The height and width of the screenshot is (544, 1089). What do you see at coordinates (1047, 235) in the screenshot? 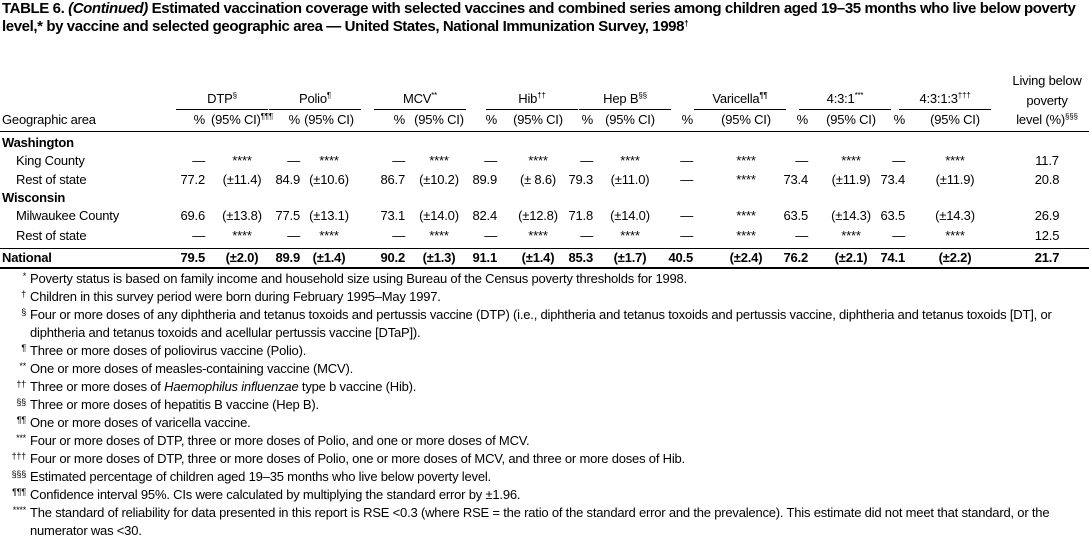
I see `poverty-cell: 12.5` at bounding box center [1047, 235].